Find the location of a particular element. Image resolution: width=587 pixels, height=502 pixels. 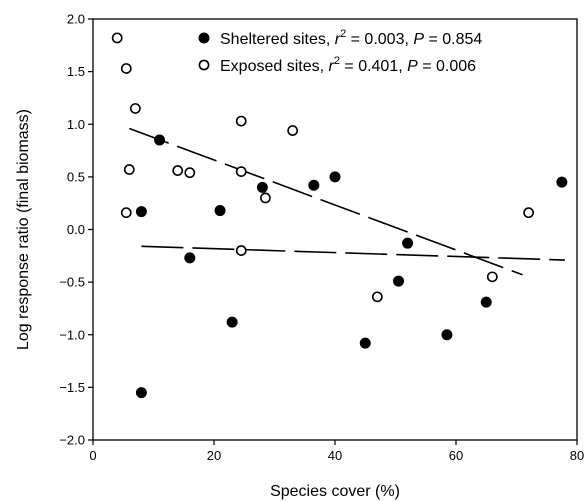

x-tick-label: 0 is located at coordinates (92, 455).